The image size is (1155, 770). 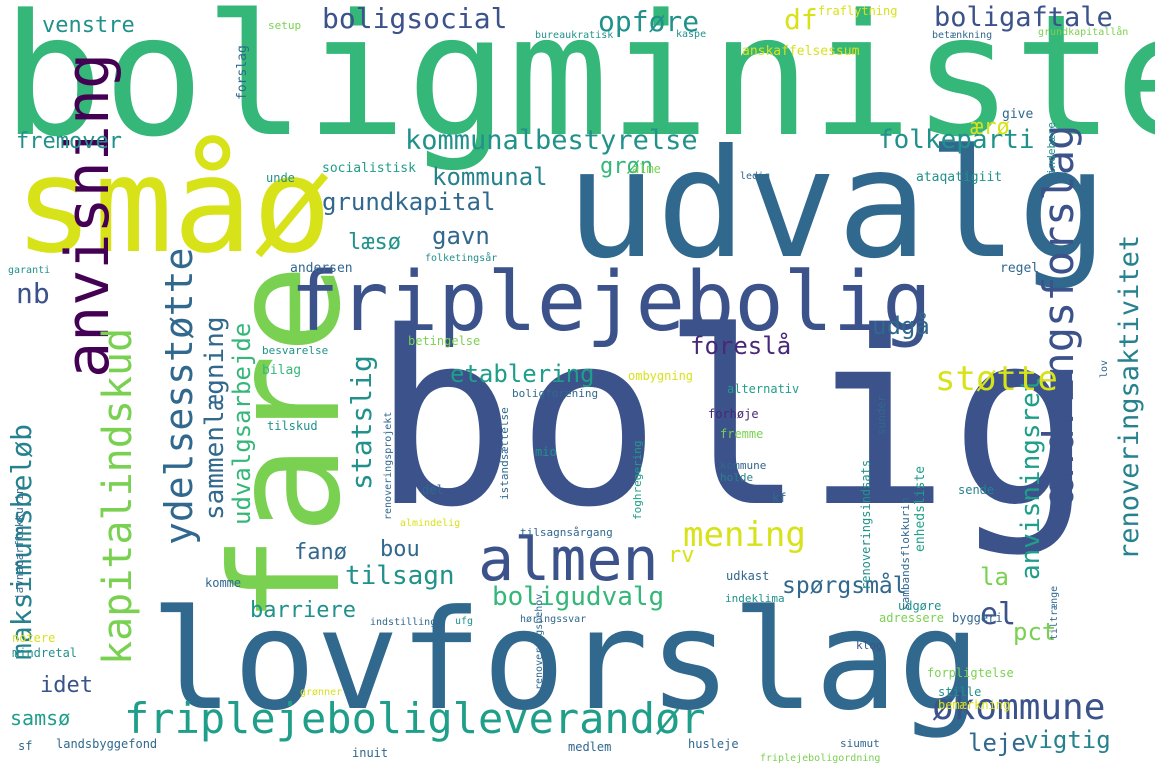 I want to click on word: give, so click(x=1018, y=114).